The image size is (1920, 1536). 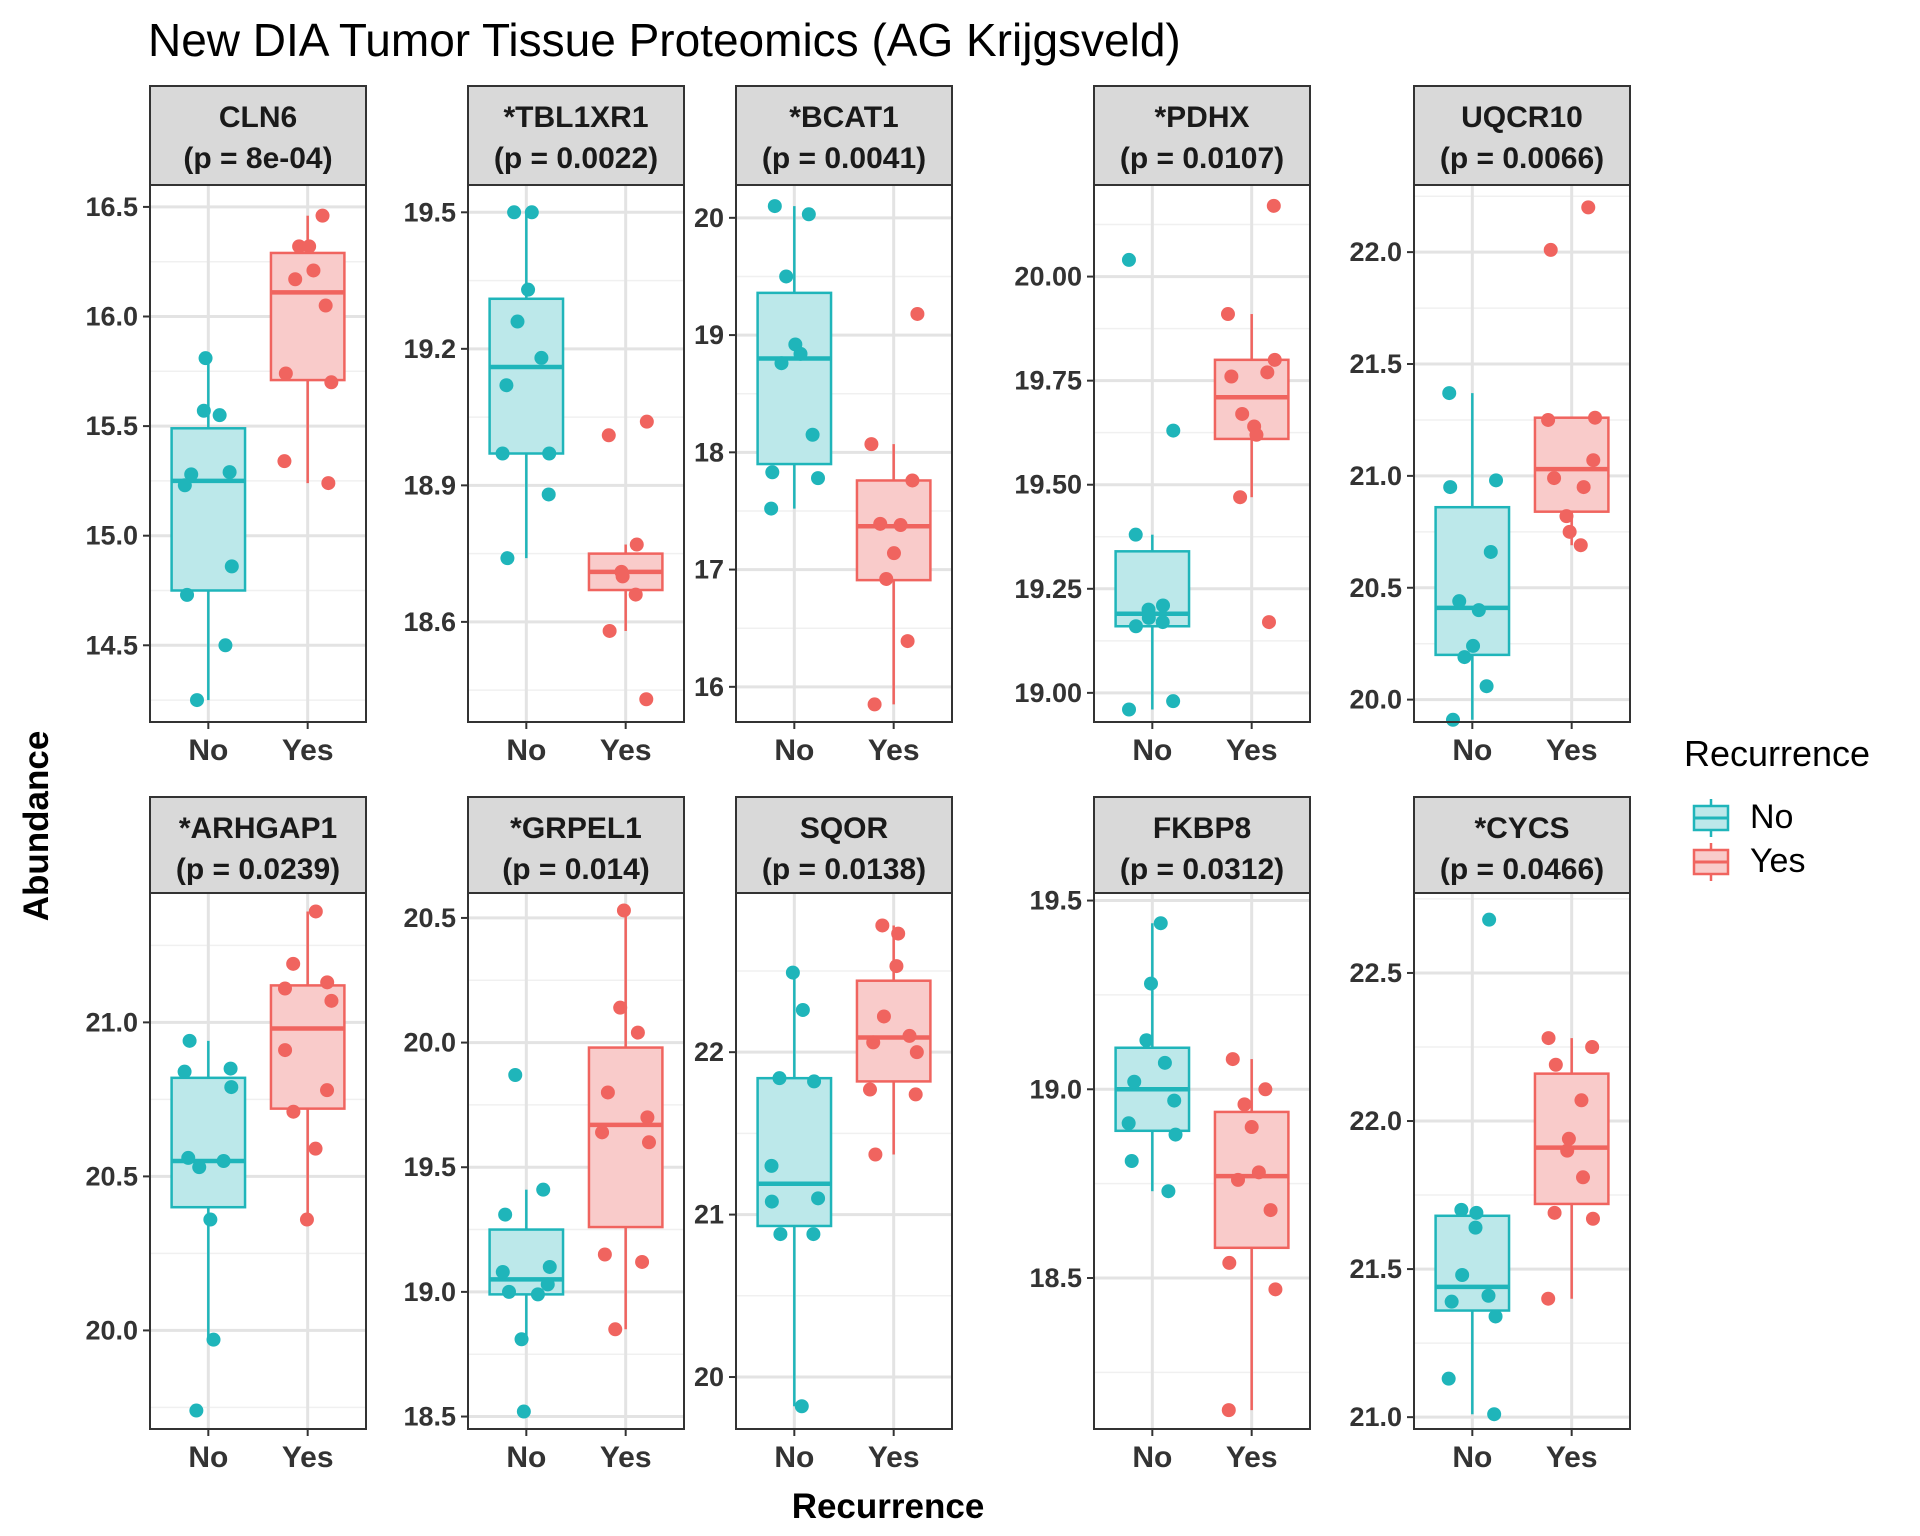 What do you see at coordinates (709, 570) in the screenshot?
I see `y-tick-label: 17` at bounding box center [709, 570].